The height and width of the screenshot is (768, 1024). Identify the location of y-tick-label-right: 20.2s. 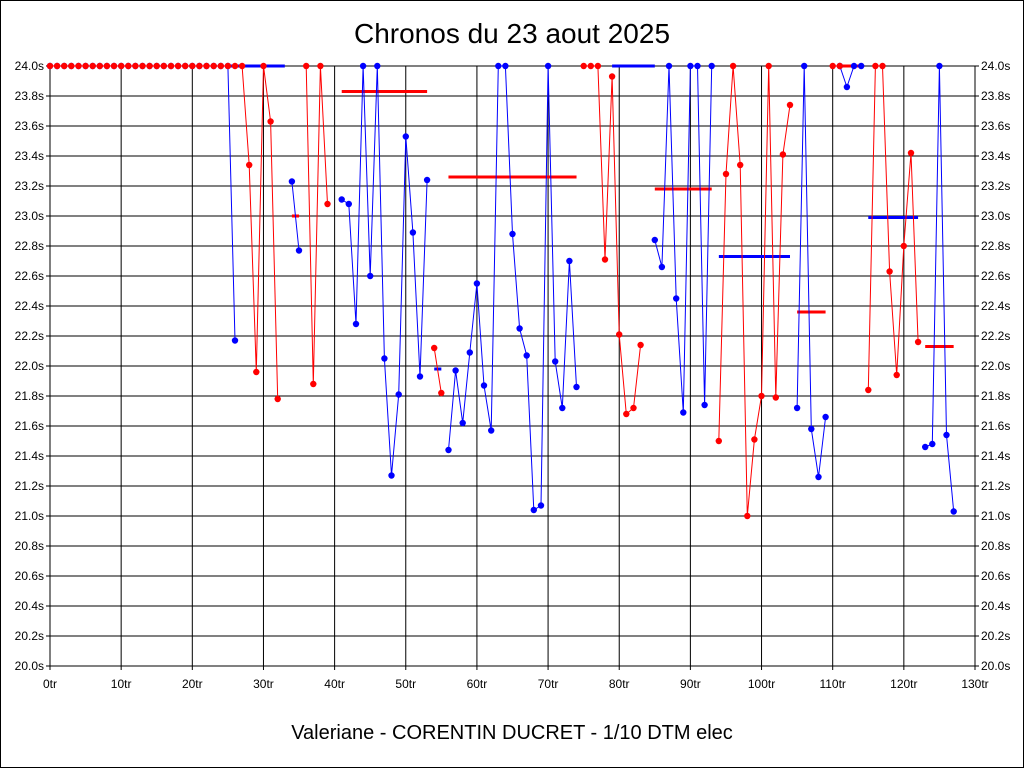
(995, 636).